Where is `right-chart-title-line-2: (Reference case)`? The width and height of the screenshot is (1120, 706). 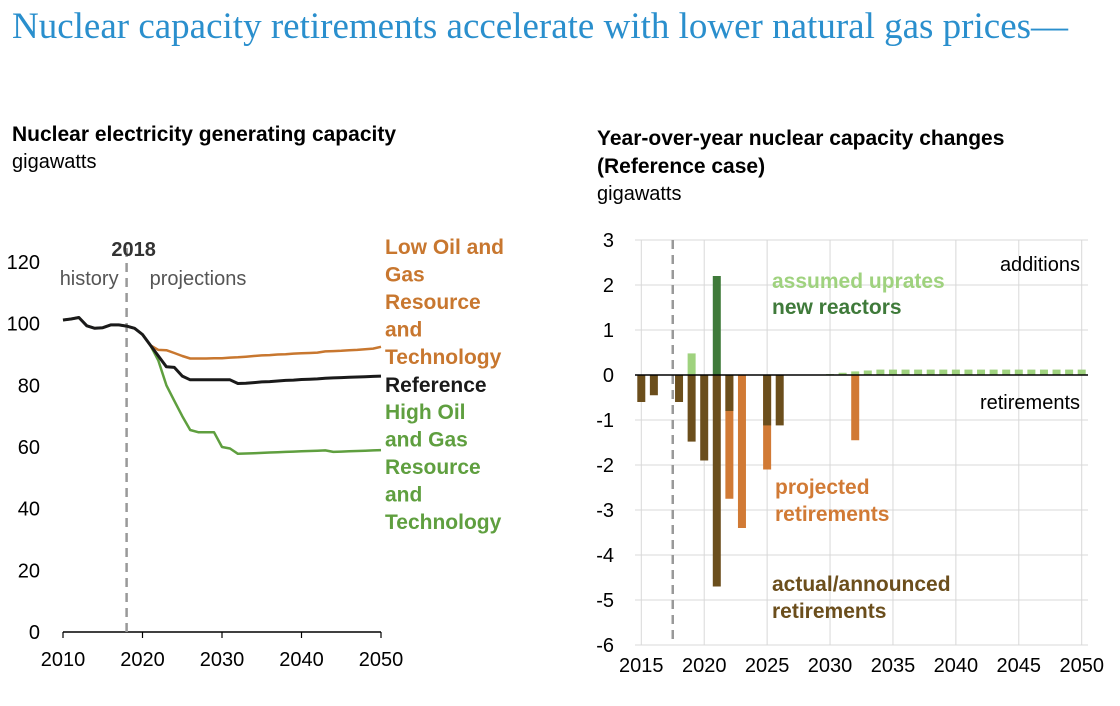
right-chart-title-line-2: (Reference case) is located at coordinates (681, 166).